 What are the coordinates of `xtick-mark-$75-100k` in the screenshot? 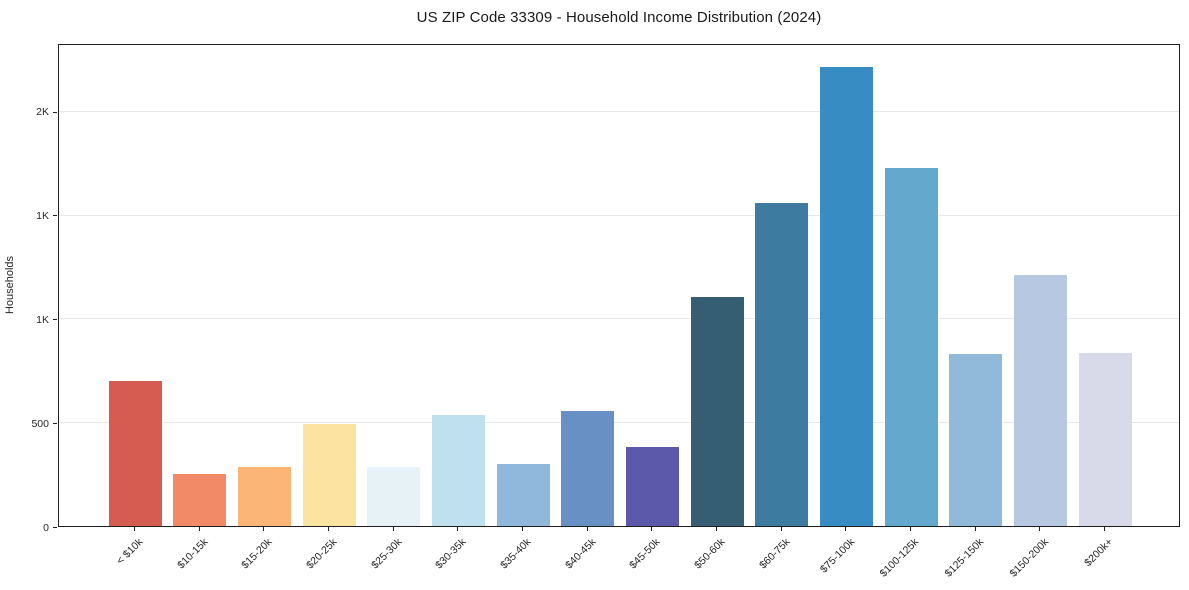 It's located at (846, 529).